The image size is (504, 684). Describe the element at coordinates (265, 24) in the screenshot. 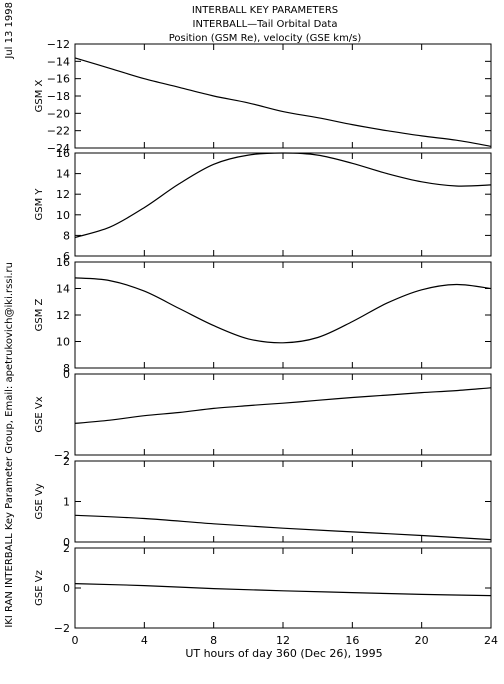

I see `figure-title-line2: INTERBALL—Tail Orbital Data` at that location.